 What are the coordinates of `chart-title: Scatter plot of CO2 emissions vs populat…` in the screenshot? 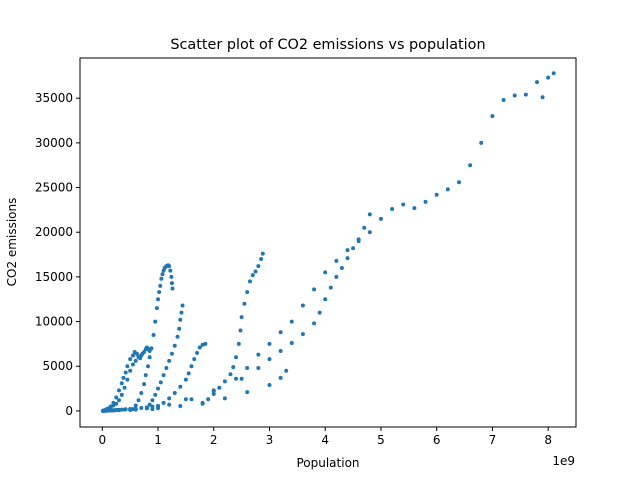 It's located at (327, 45).